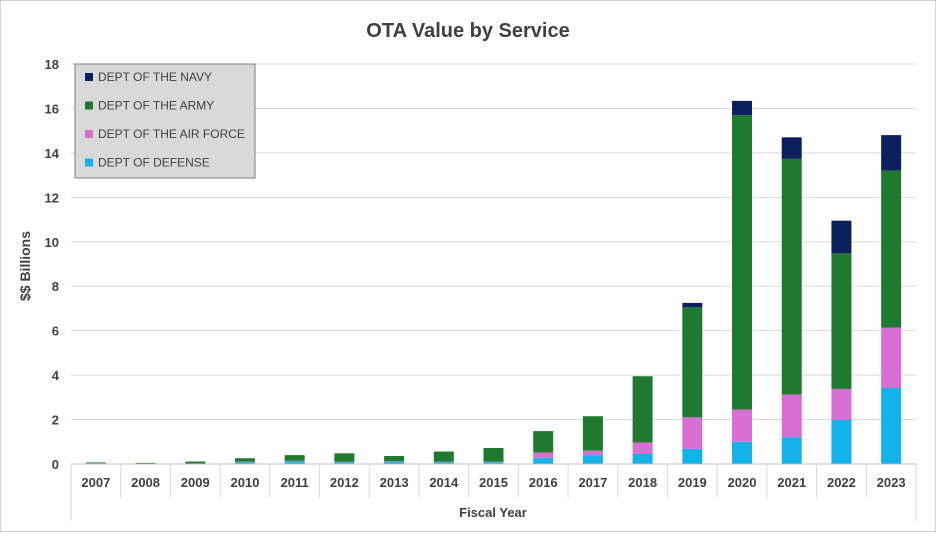 Image resolution: width=936 pixels, height=536 pixels. Describe the element at coordinates (344, 482) in the screenshot. I see `x-tick-label: 2012` at that location.